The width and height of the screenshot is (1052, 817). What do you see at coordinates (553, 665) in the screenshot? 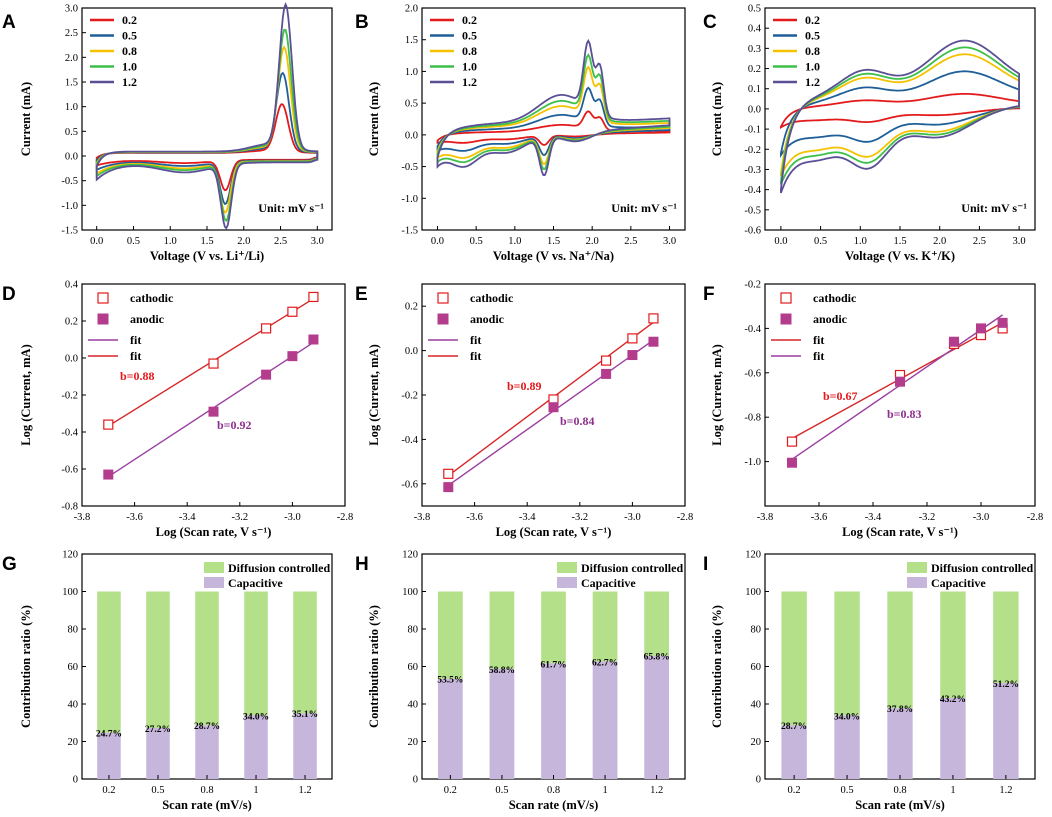
I see `bar-value-label: 61.7%` at bounding box center [553, 665].